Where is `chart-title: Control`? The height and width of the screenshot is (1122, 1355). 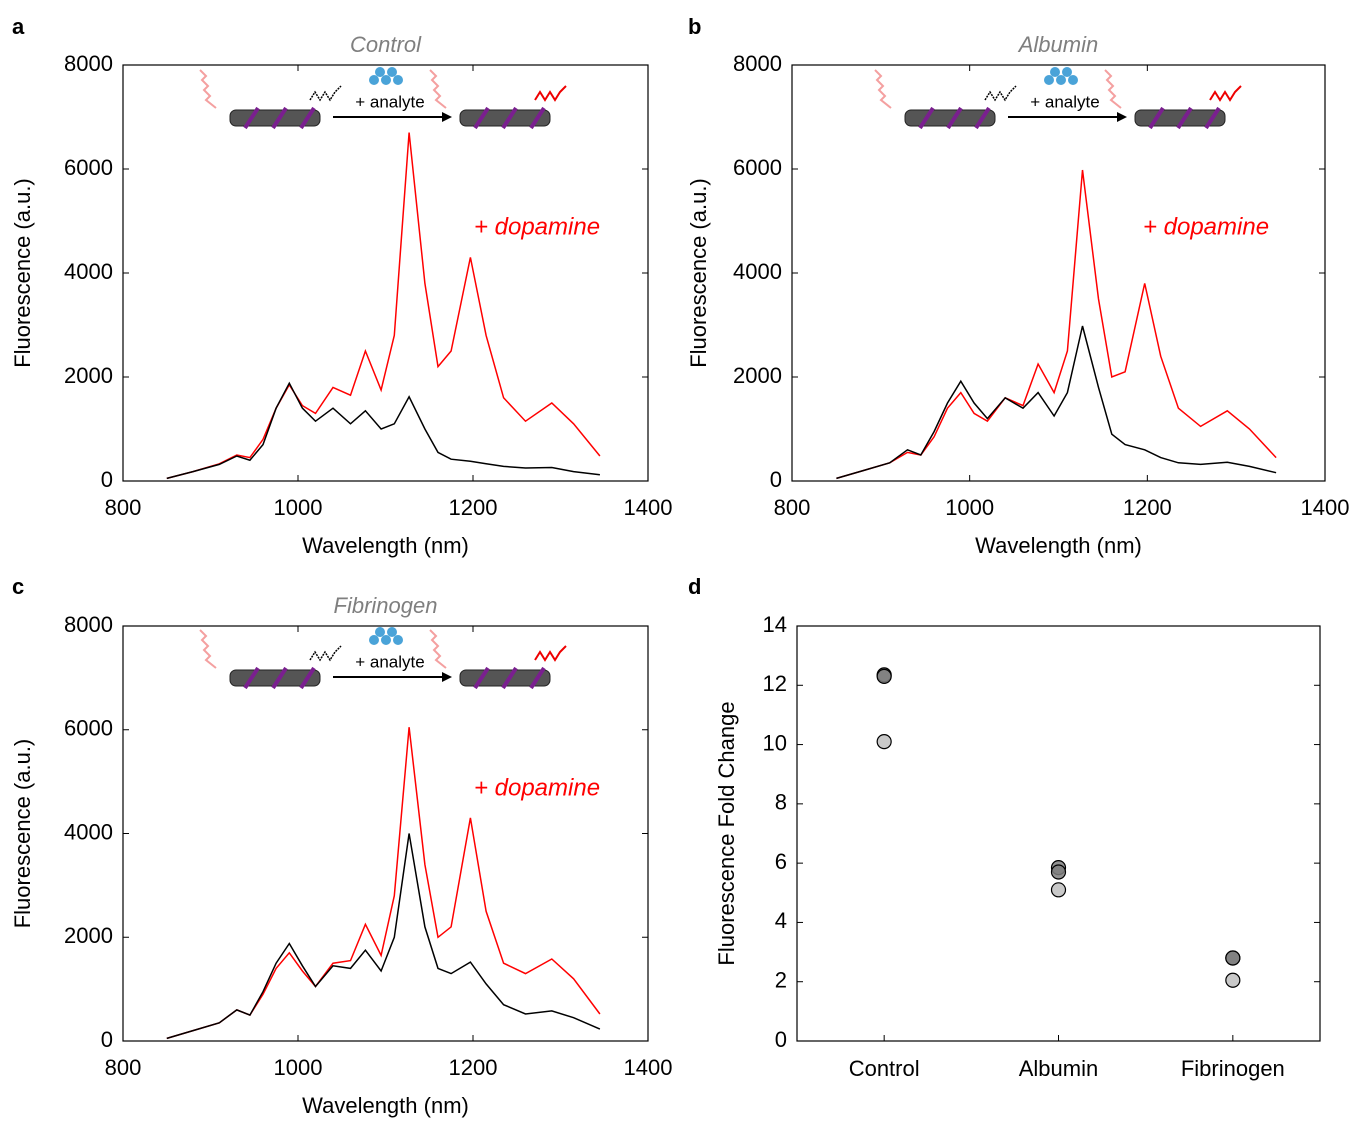 chart-title: Control is located at coordinates (386, 44).